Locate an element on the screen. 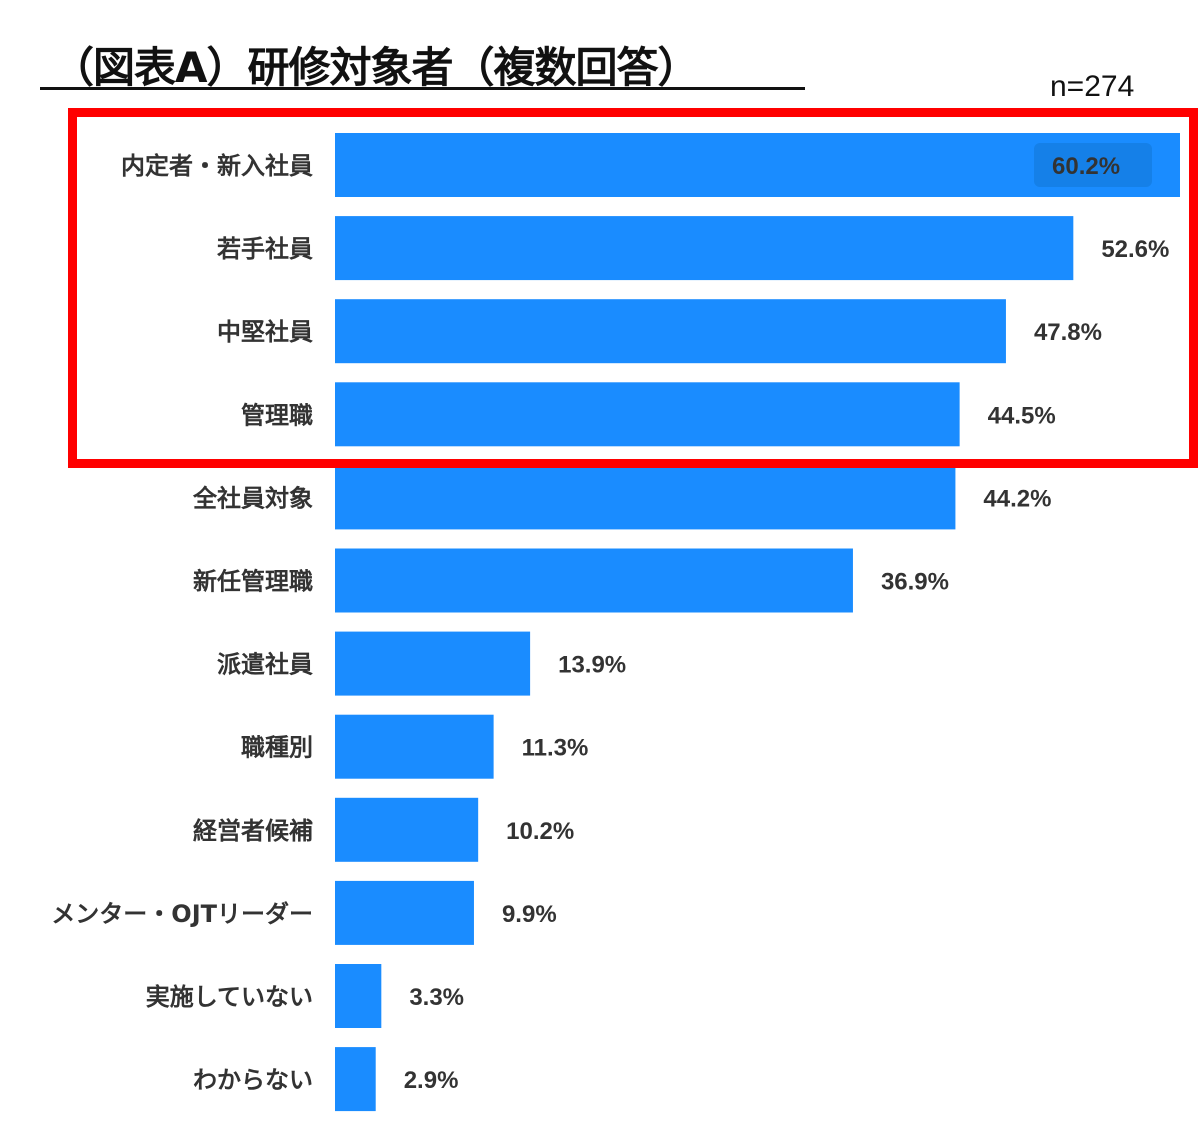 This screenshot has width=1200, height=1133. category-label: 経営者候補 is located at coordinates (253, 831).